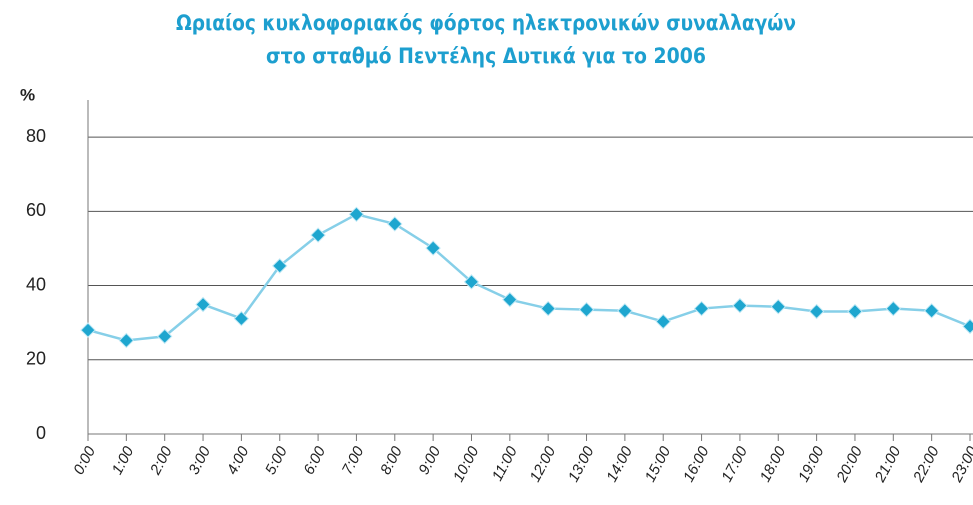 The width and height of the screenshot is (973, 505). Describe the element at coordinates (27, 94) in the screenshot. I see `y-axis-label: %` at that location.